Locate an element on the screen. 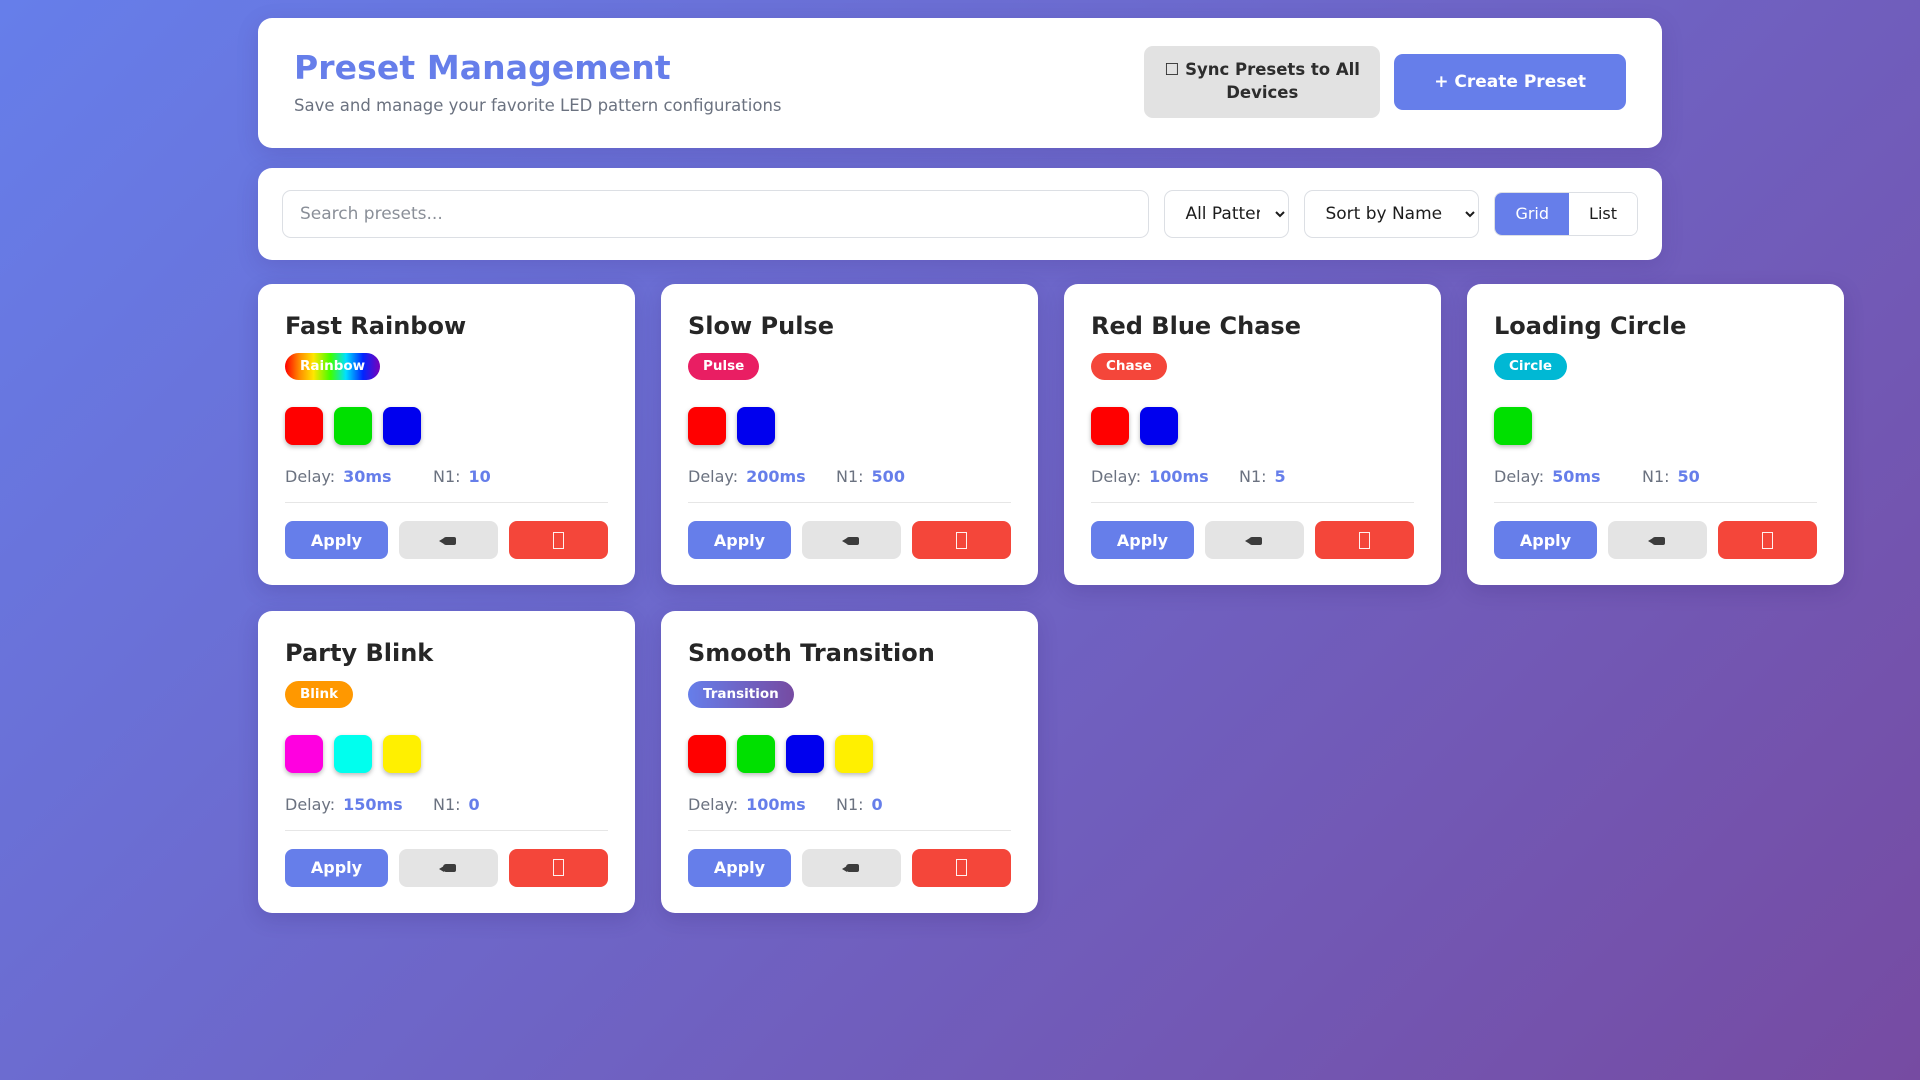  filter-toolbar: All Patterns Sort by Name Grid List is located at coordinates (960, 213).